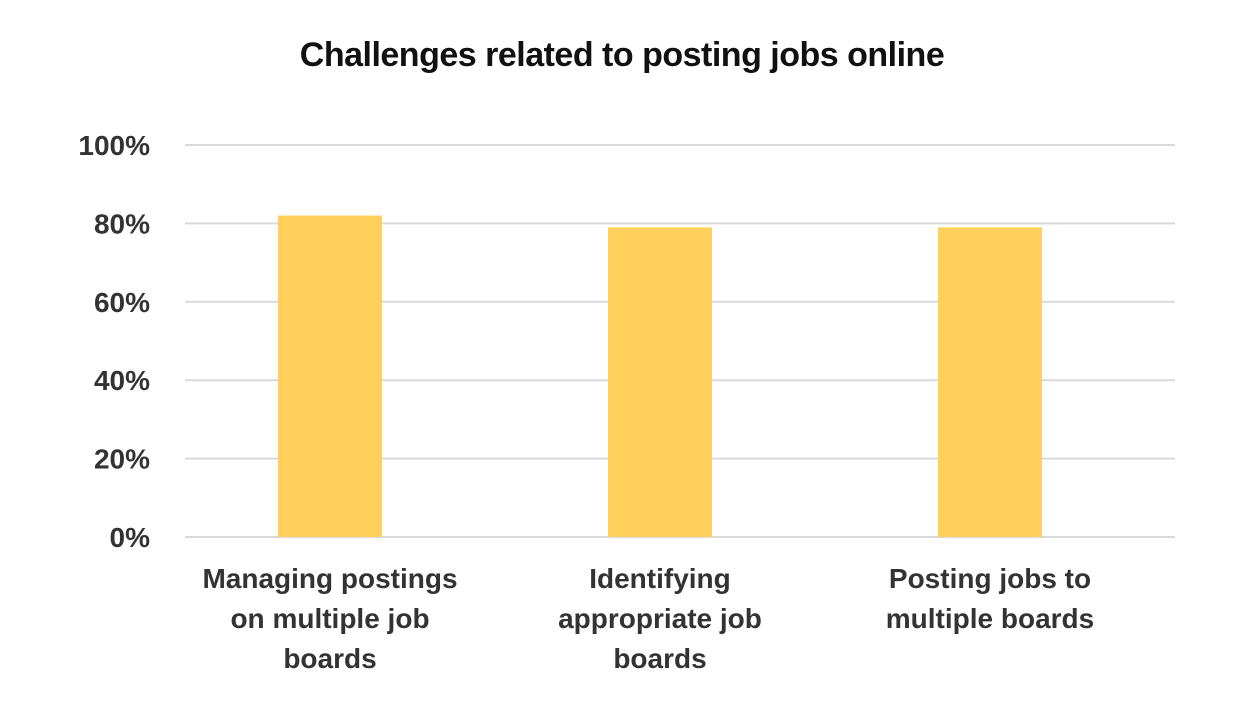 The image size is (1244, 712). I want to click on x-category-label-line: Posting jobs to, so click(990, 578).